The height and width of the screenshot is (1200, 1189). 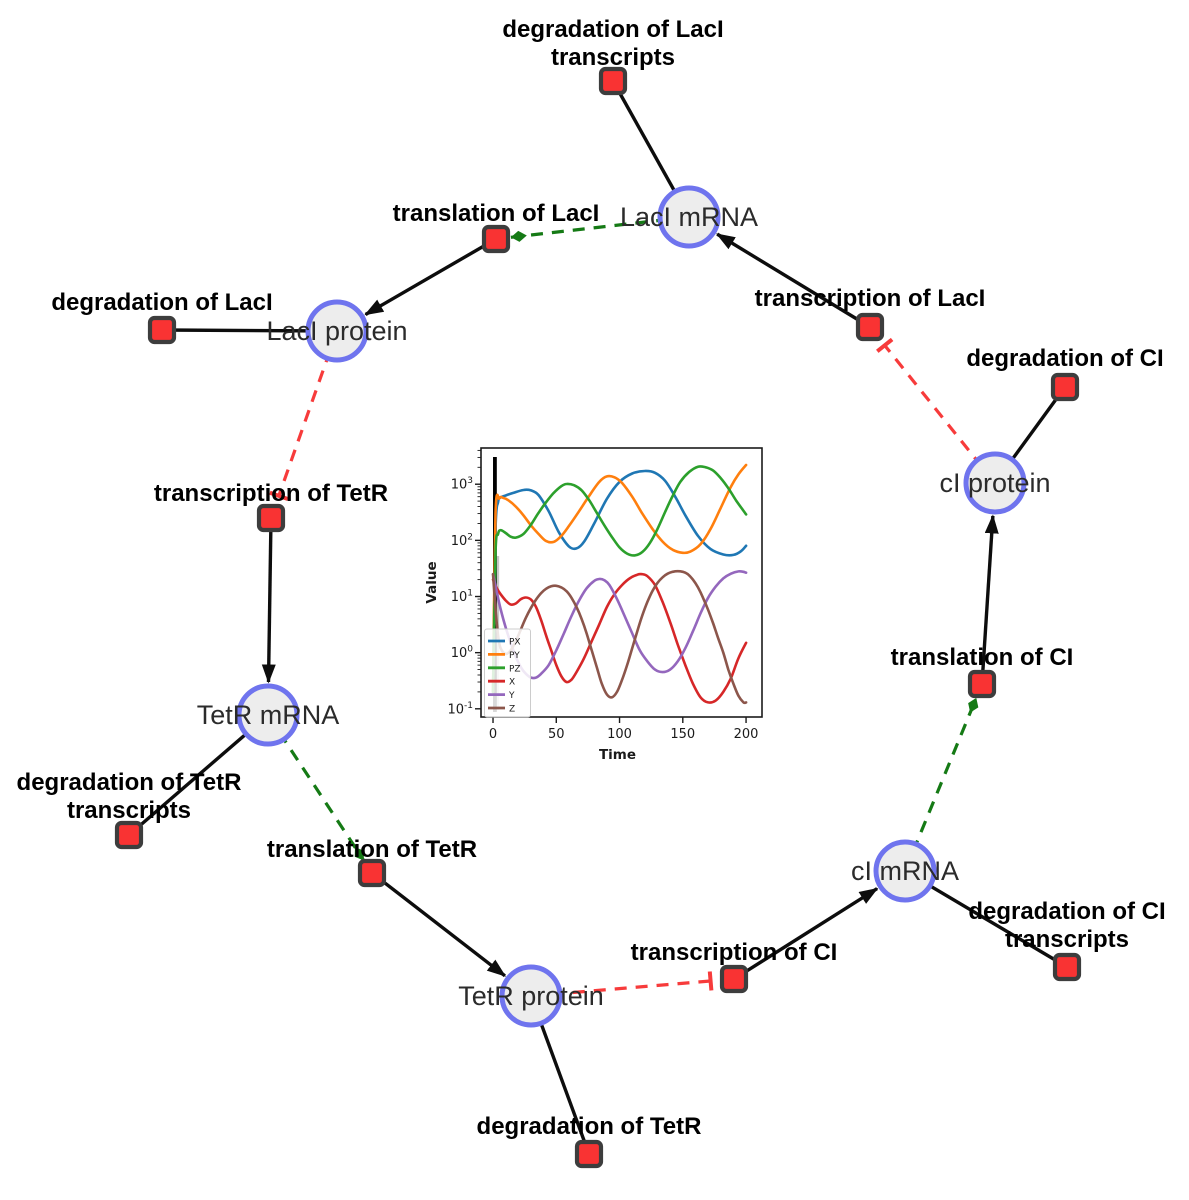 I want to click on reaction-node-tx_ci, so click(x=734, y=979).